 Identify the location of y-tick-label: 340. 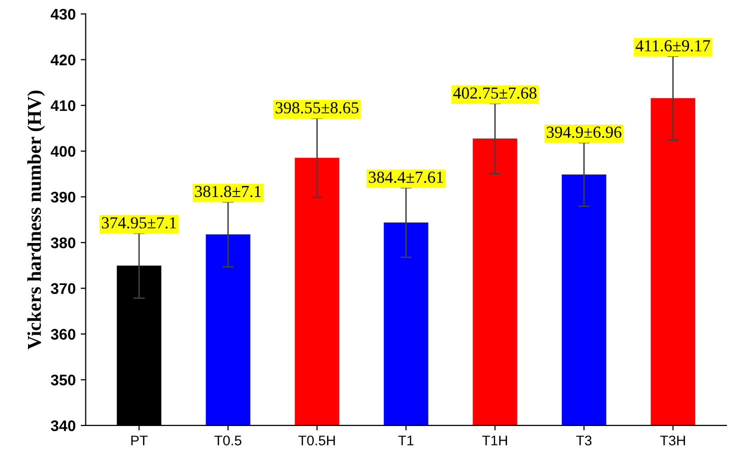
(63, 426).